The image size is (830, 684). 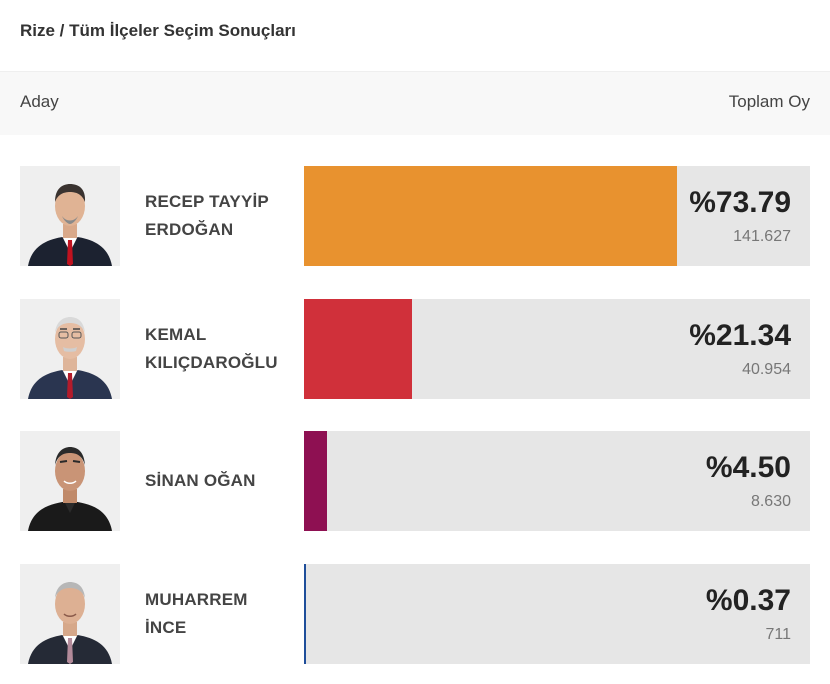 I want to click on candidate-name-line2: ERDOĞAN, so click(x=189, y=229).